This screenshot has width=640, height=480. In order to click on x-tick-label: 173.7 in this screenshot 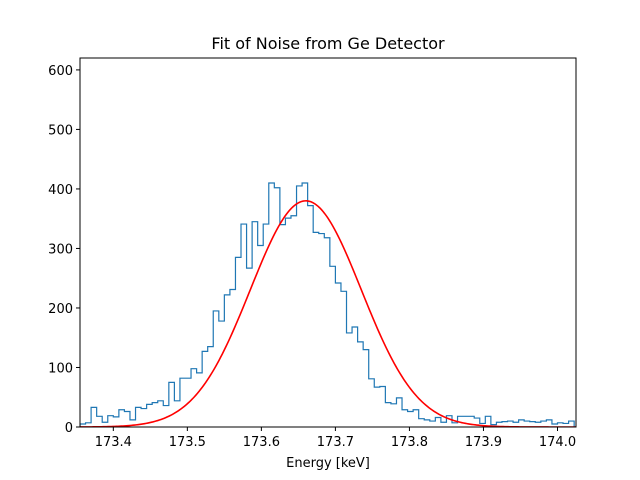, I will do `click(335, 442)`.